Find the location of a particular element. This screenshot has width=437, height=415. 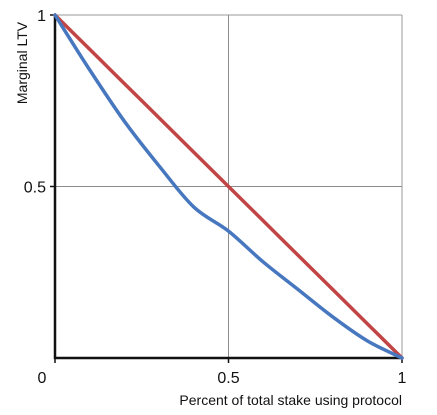

y-axis-title: Marginal LTV is located at coordinates (22, 62).